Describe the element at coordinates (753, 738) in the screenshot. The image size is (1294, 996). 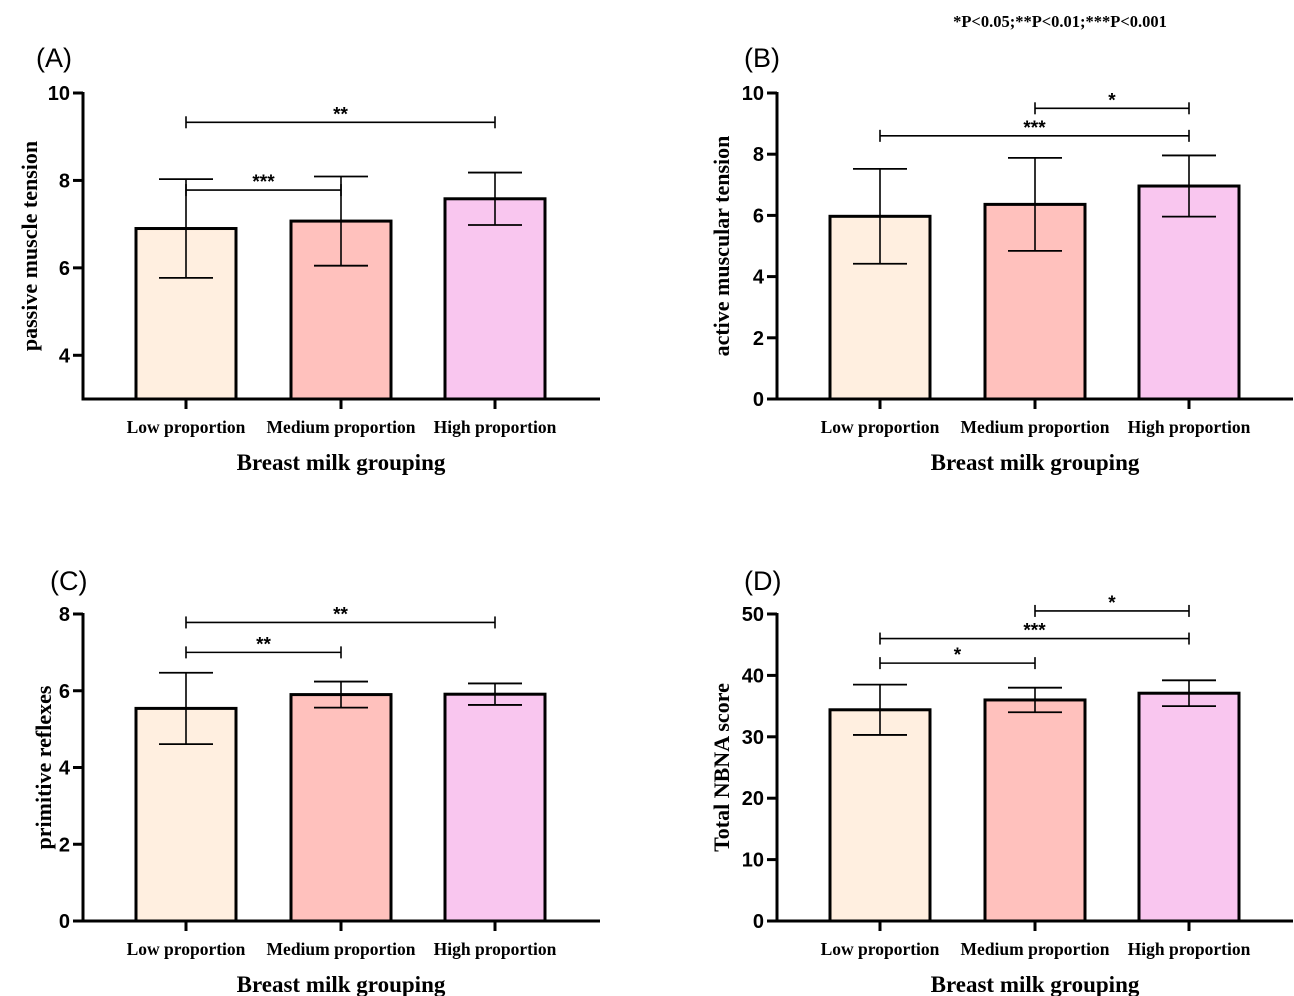
I see `y-tick-label: 30` at that location.